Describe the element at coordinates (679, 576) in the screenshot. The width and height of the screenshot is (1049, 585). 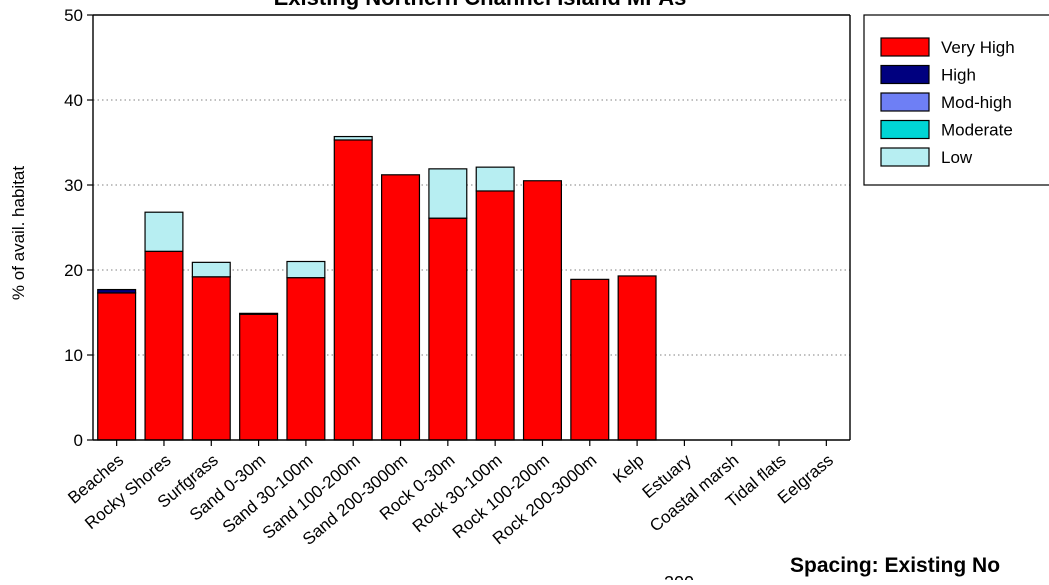
I see `footer-partial-label: 200` at that location.